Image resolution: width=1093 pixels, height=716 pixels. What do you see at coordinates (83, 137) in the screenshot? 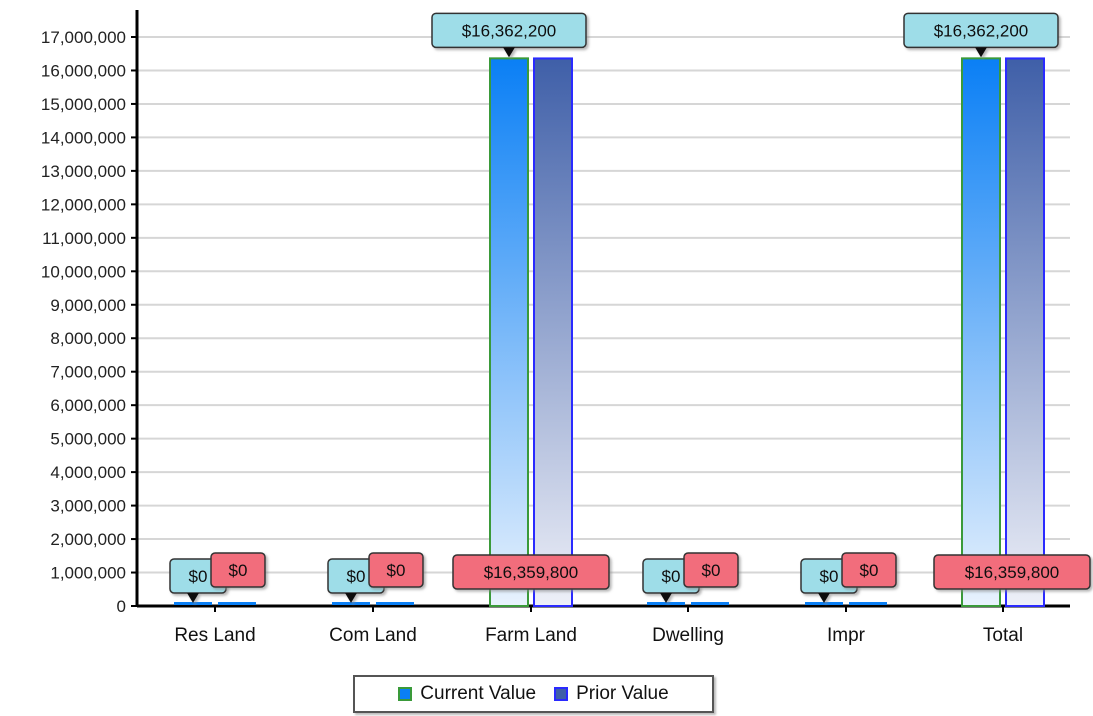
I see `y-tick-label: 14,000,000` at bounding box center [83, 137].